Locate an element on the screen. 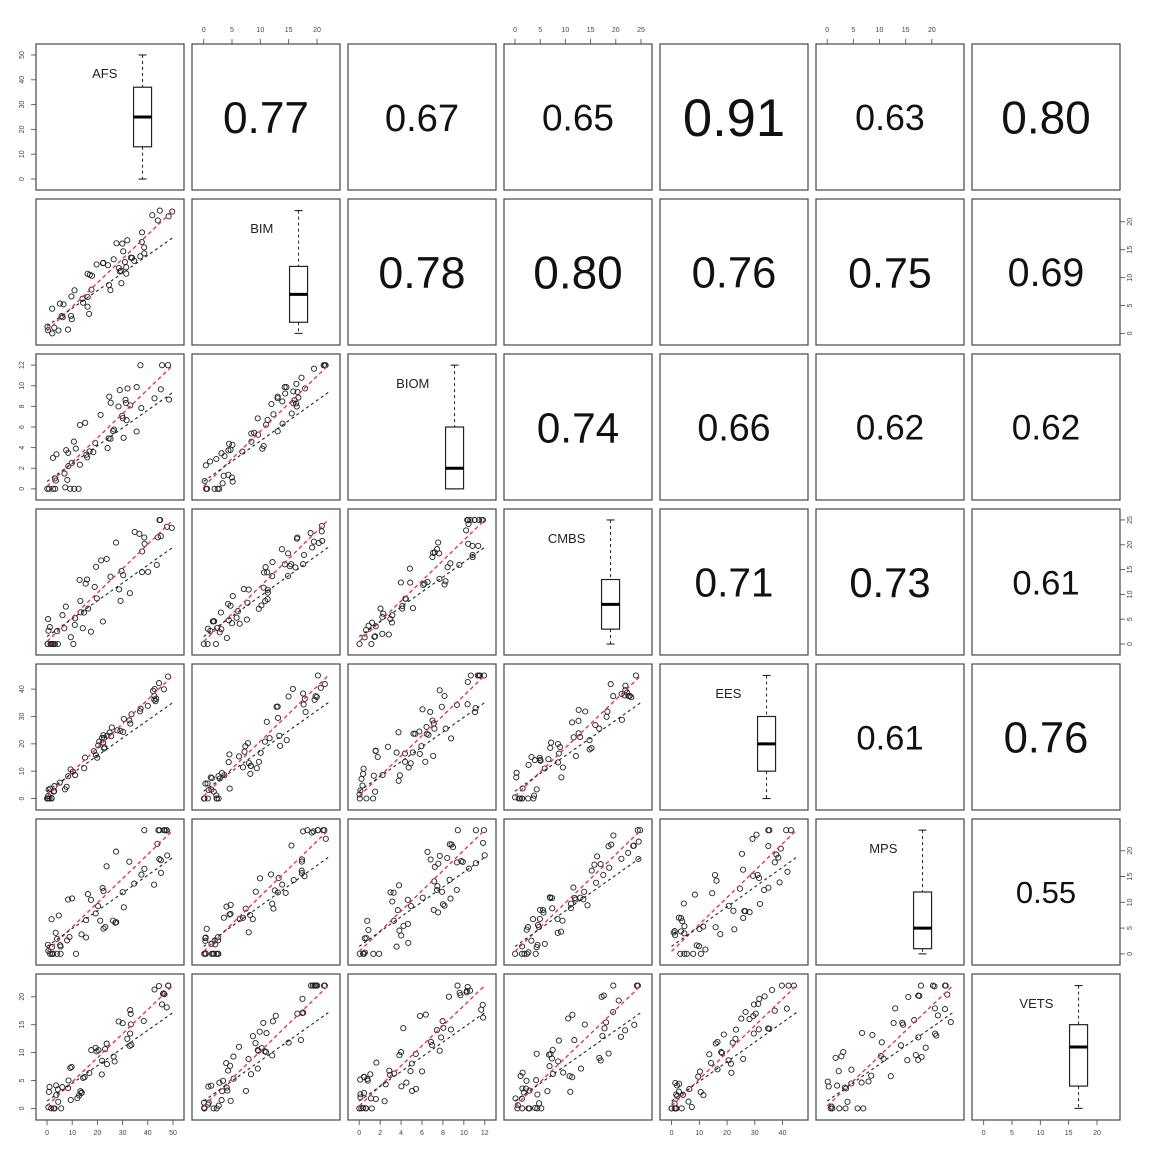 The image size is (1151, 1153). y-tick-label: 6 is located at coordinates (22, 427).